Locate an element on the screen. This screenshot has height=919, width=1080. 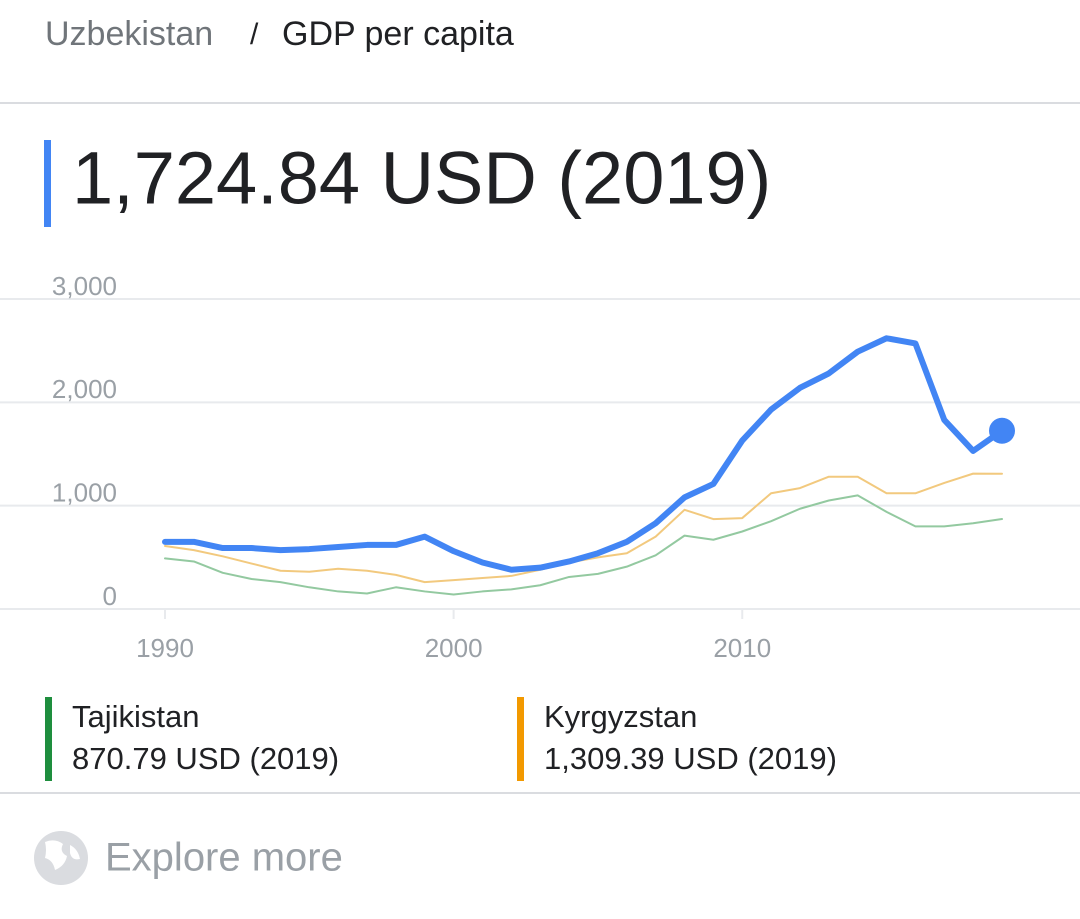
legend-value: 1,309.39 USD (2019) is located at coordinates (690, 758).